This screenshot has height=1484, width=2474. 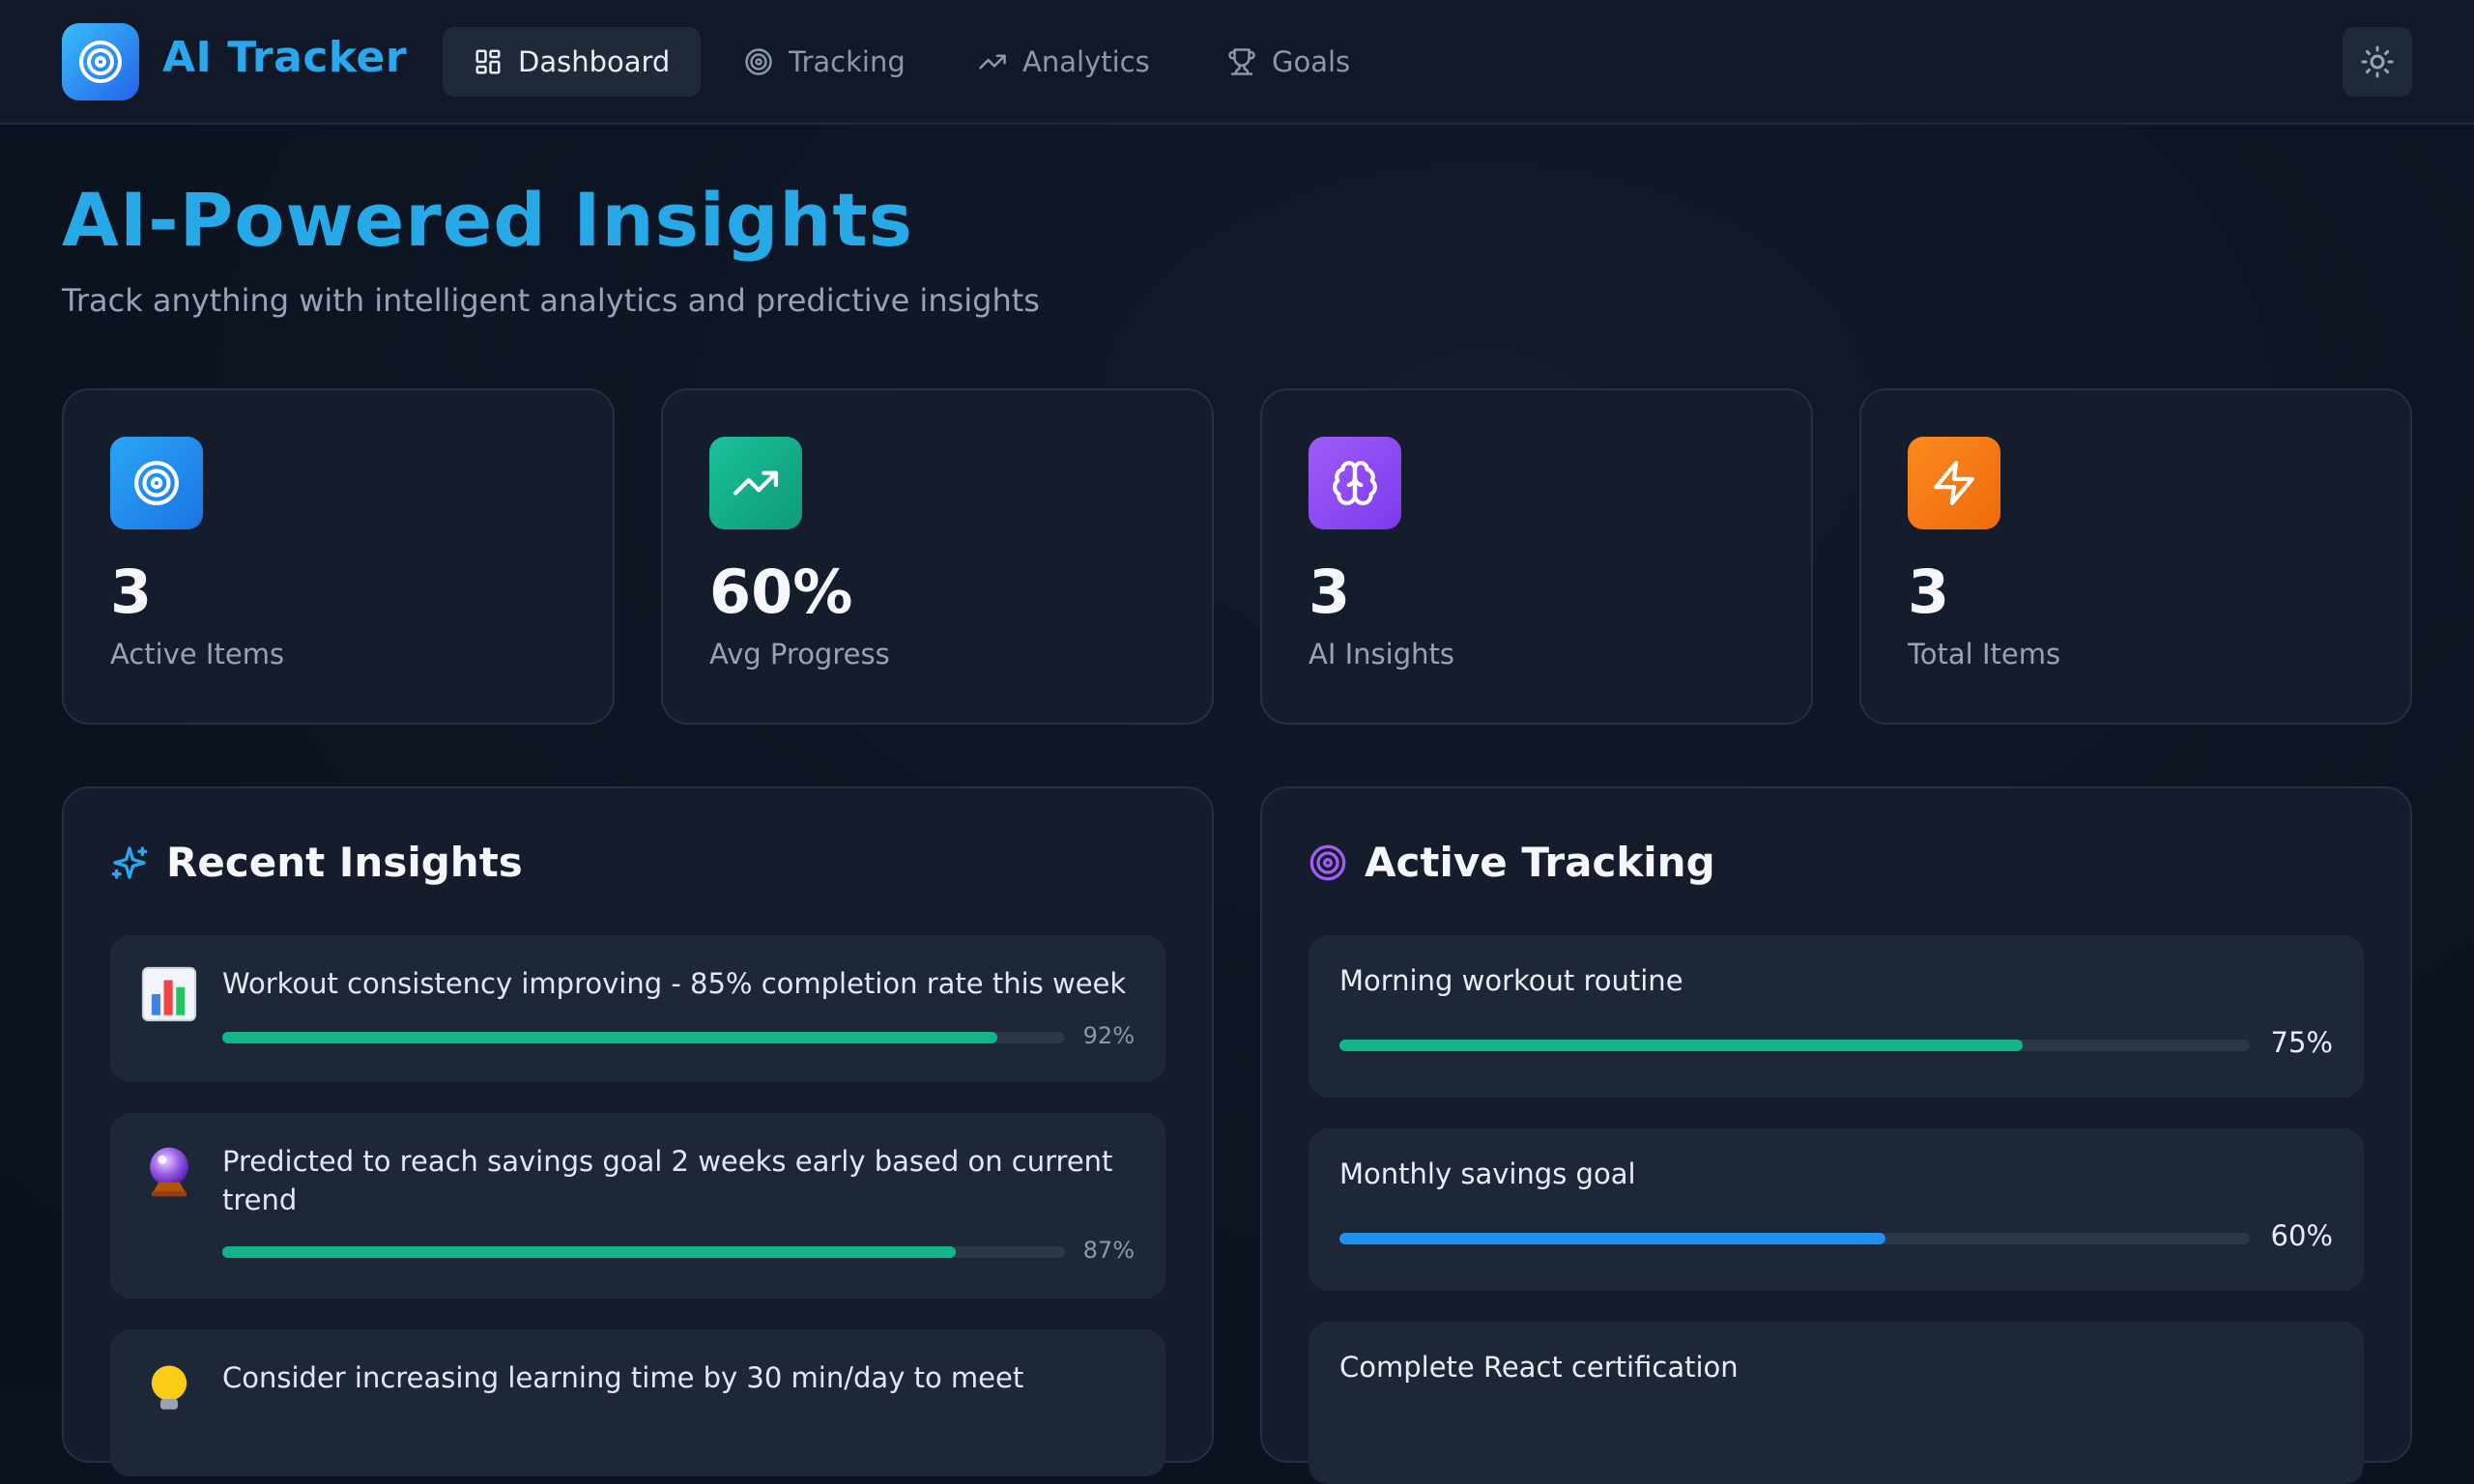 I want to click on sparkles-icon, so click(x=129, y=862).